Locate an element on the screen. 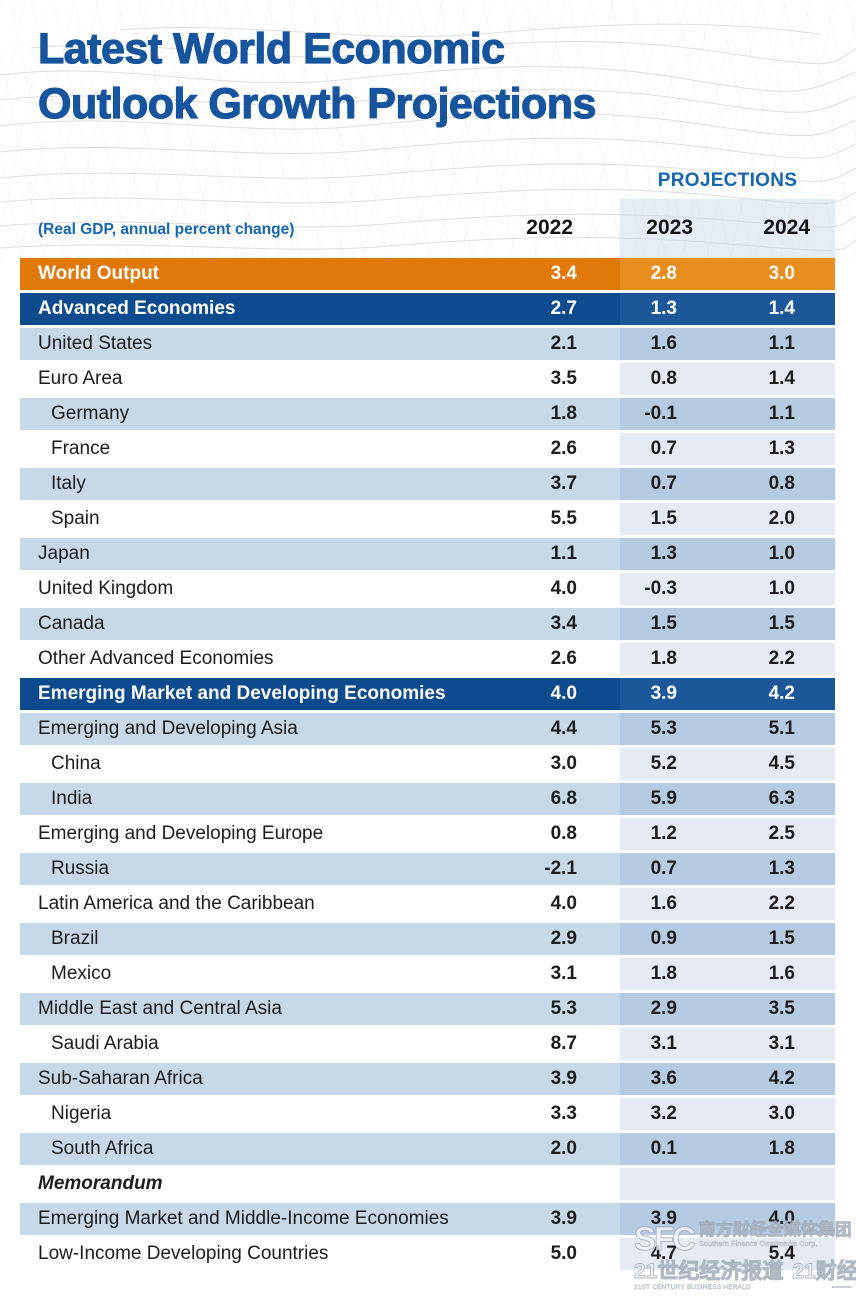 The image size is (856, 1300). cell-2023: 2.8 is located at coordinates (671, 274).